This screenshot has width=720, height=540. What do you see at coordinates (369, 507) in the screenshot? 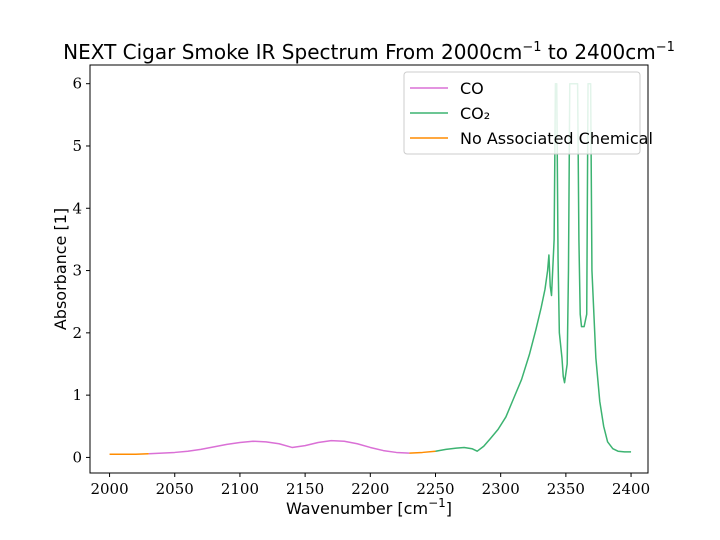
I see `x-axis-label: Wavenumber [cm−1]` at bounding box center [369, 507].